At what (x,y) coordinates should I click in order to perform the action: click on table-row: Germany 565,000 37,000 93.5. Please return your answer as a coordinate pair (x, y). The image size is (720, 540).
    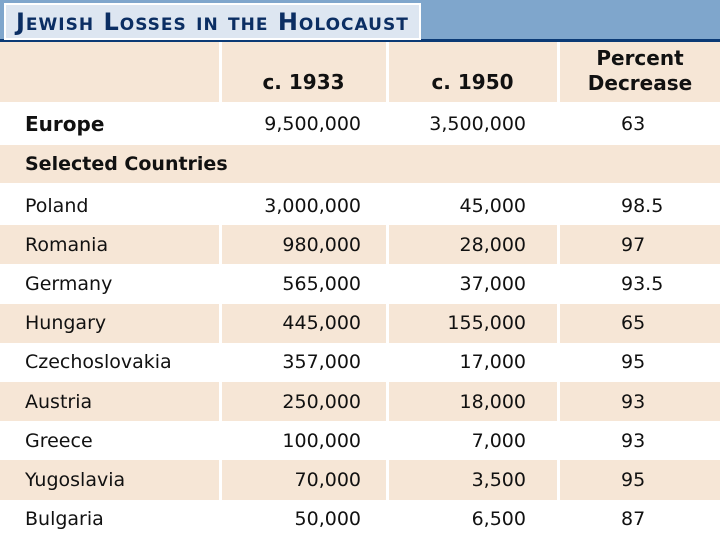
    Looking at the image, I should click on (360, 284).